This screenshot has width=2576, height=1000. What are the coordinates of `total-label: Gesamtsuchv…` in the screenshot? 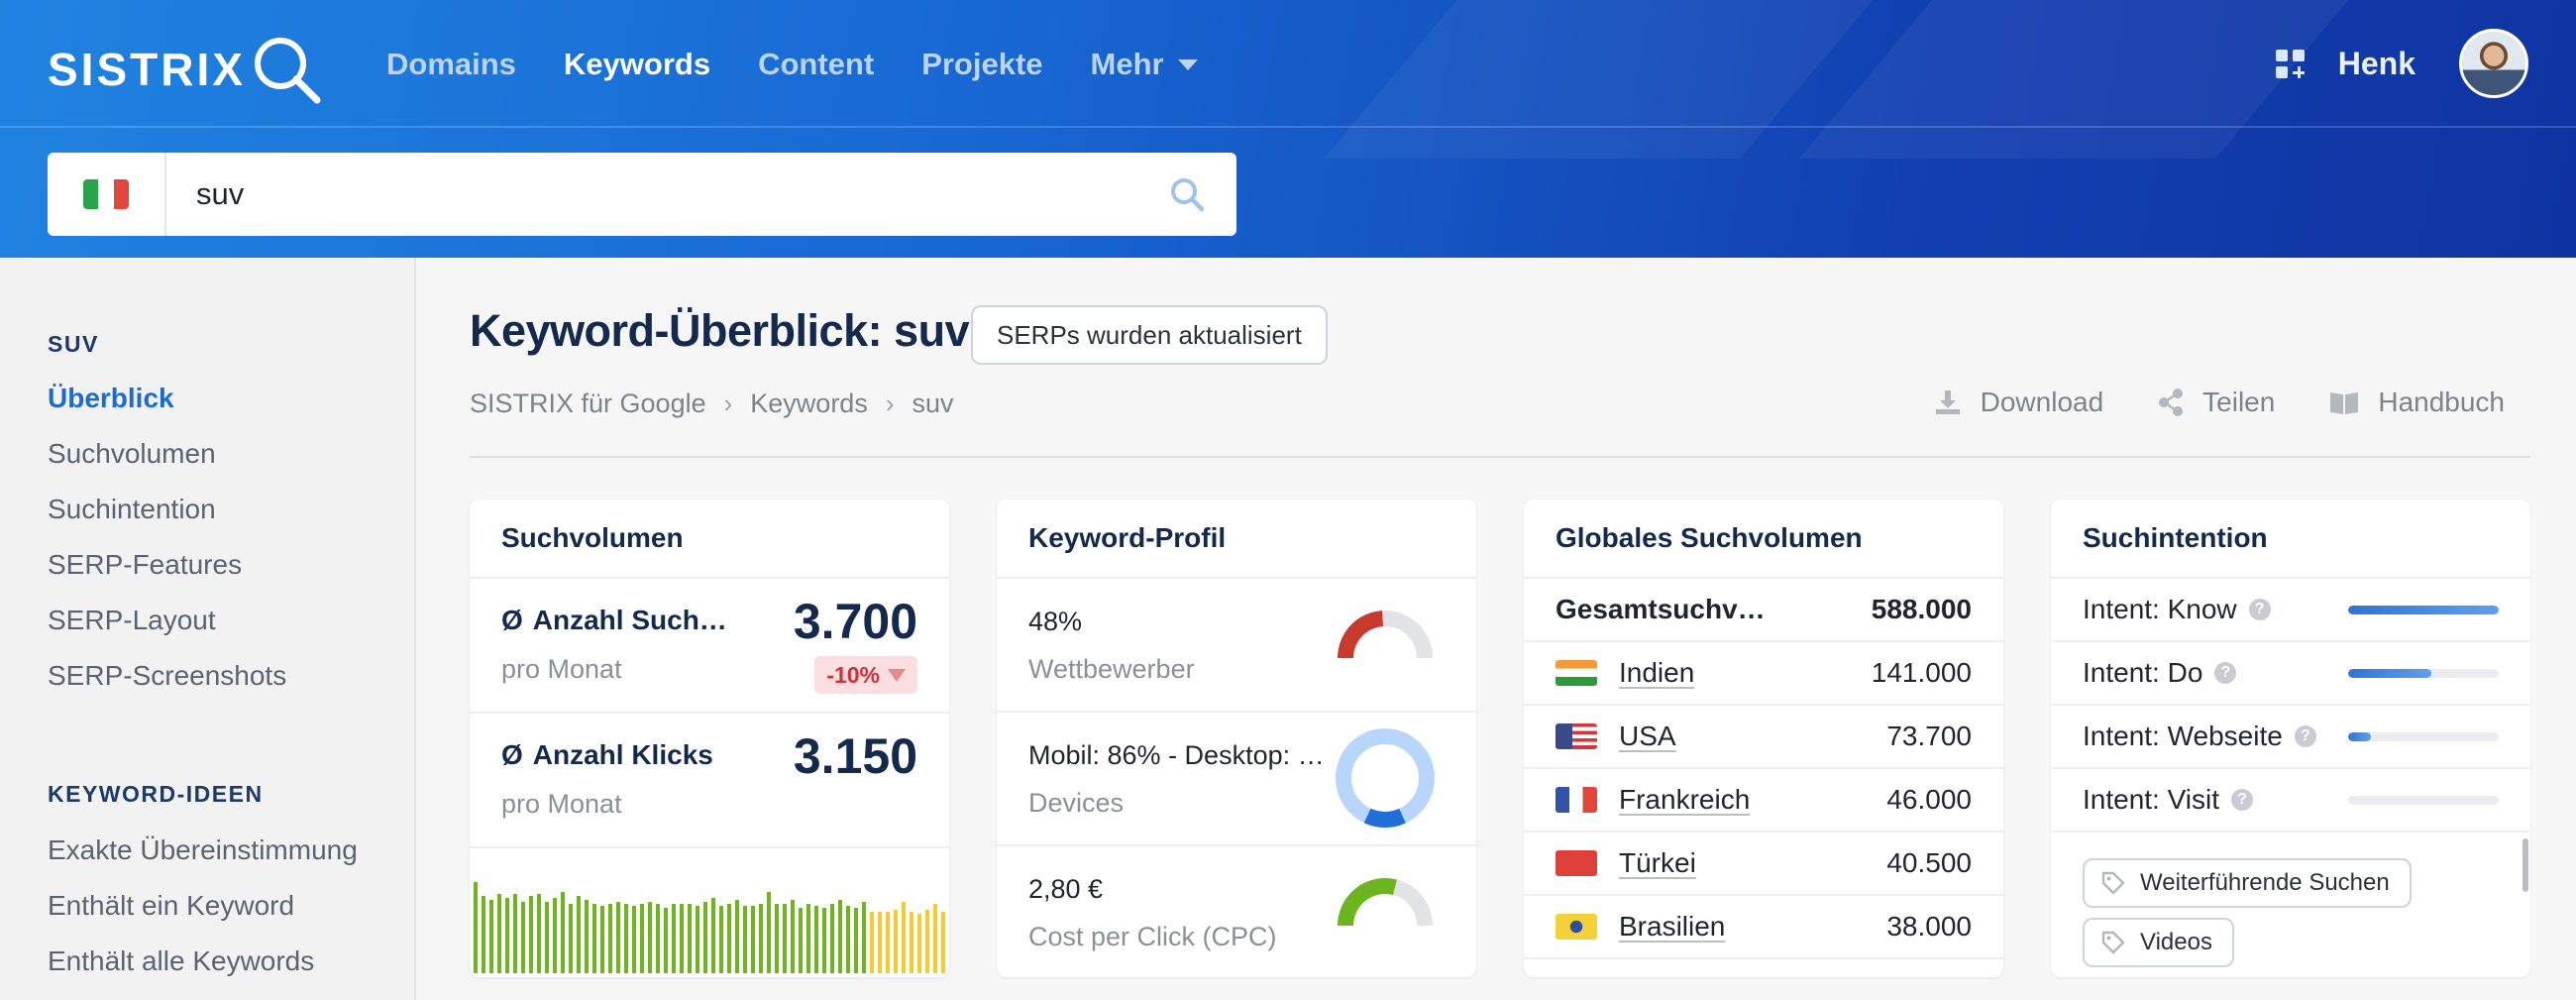 It's located at (1661, 609).